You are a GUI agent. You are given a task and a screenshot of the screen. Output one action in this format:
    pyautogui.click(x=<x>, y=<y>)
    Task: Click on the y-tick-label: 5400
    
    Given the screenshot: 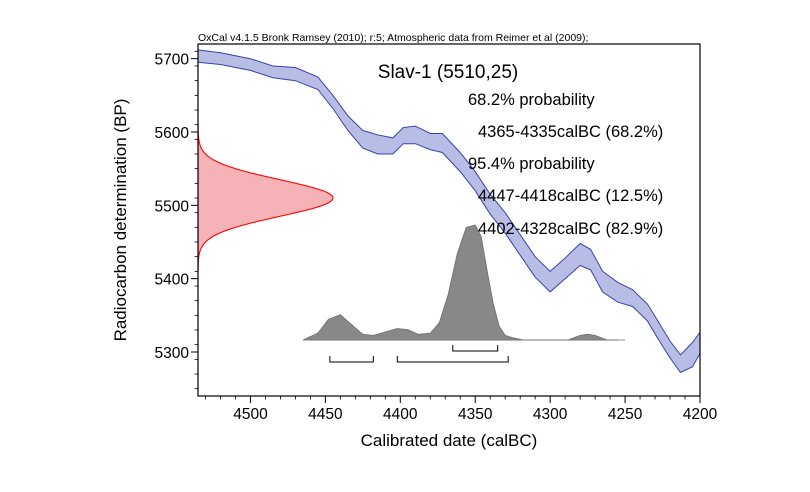 What is the action you would take?
    pyautogui.click(x=172, y=280)
    